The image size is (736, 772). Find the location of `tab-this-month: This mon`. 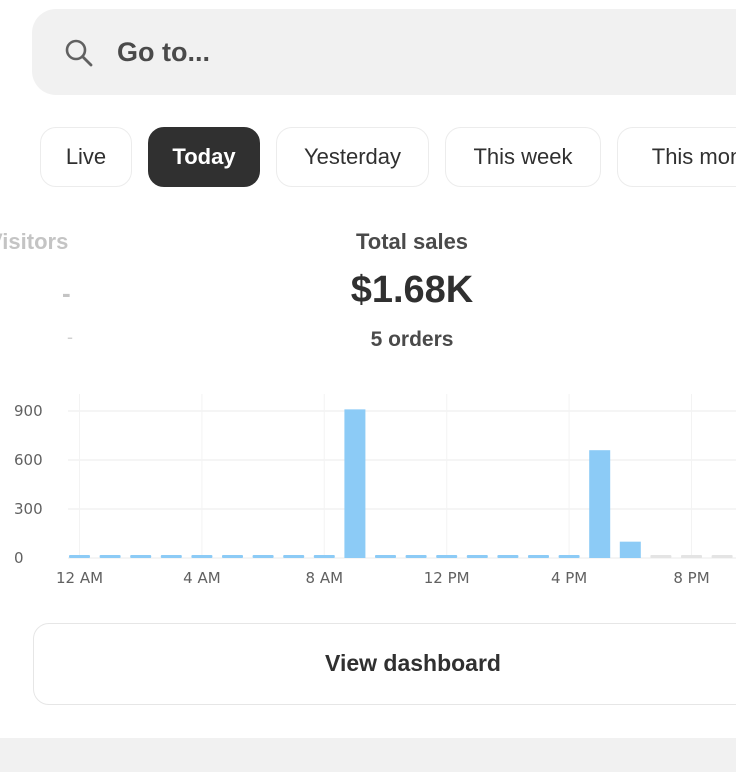

tab-this-month: This mon is located at coordinates (676, 157).